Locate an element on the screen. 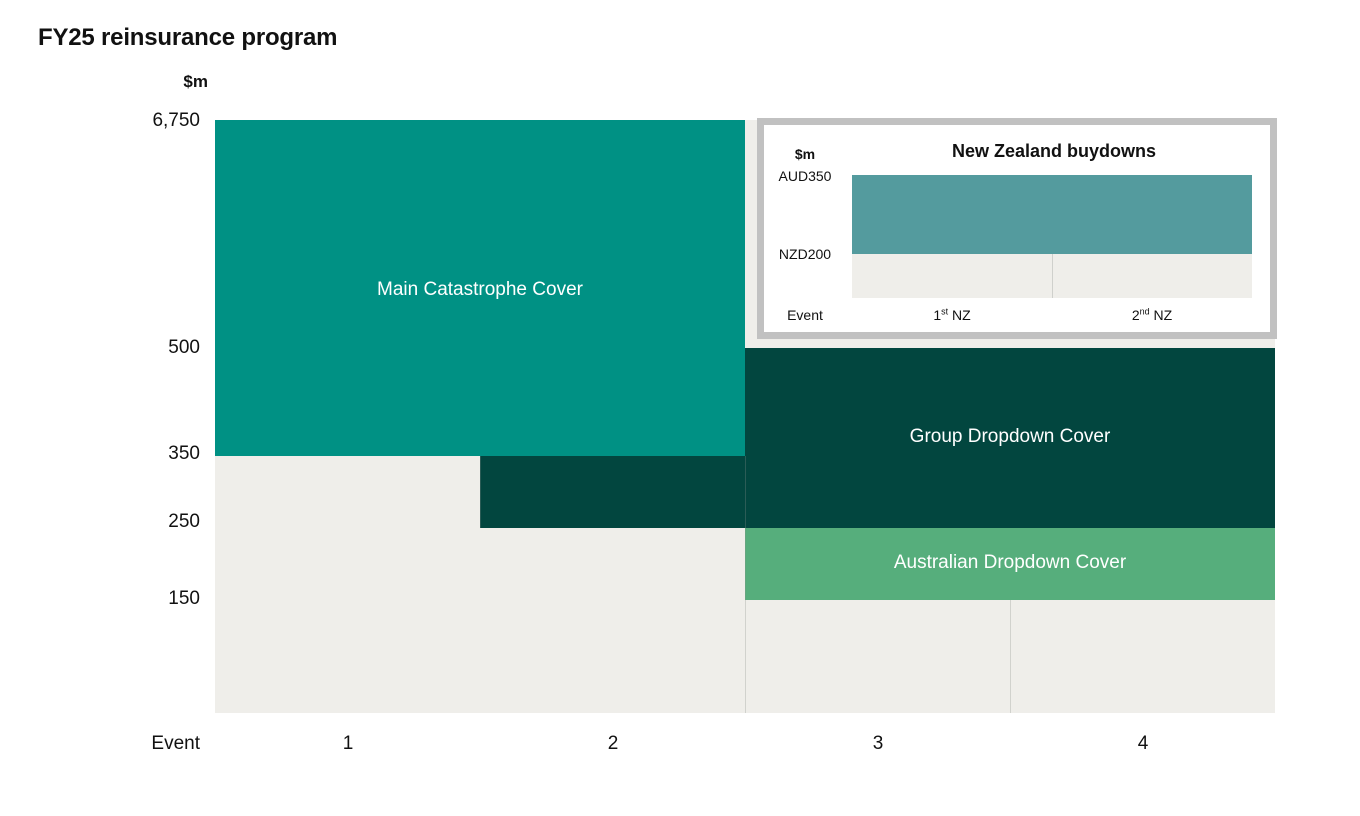  inset-x-axis-tick-1st-nz: 1st NZ is located at coordinates (952, 315).